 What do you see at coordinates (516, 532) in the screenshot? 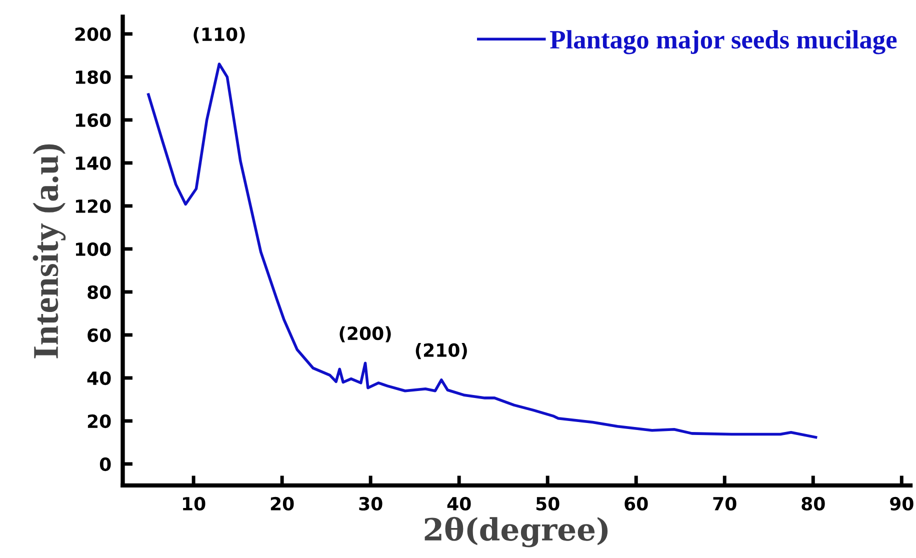
I see `x-axis-title: 2θ(degree)` at bounding box center [516, 532].